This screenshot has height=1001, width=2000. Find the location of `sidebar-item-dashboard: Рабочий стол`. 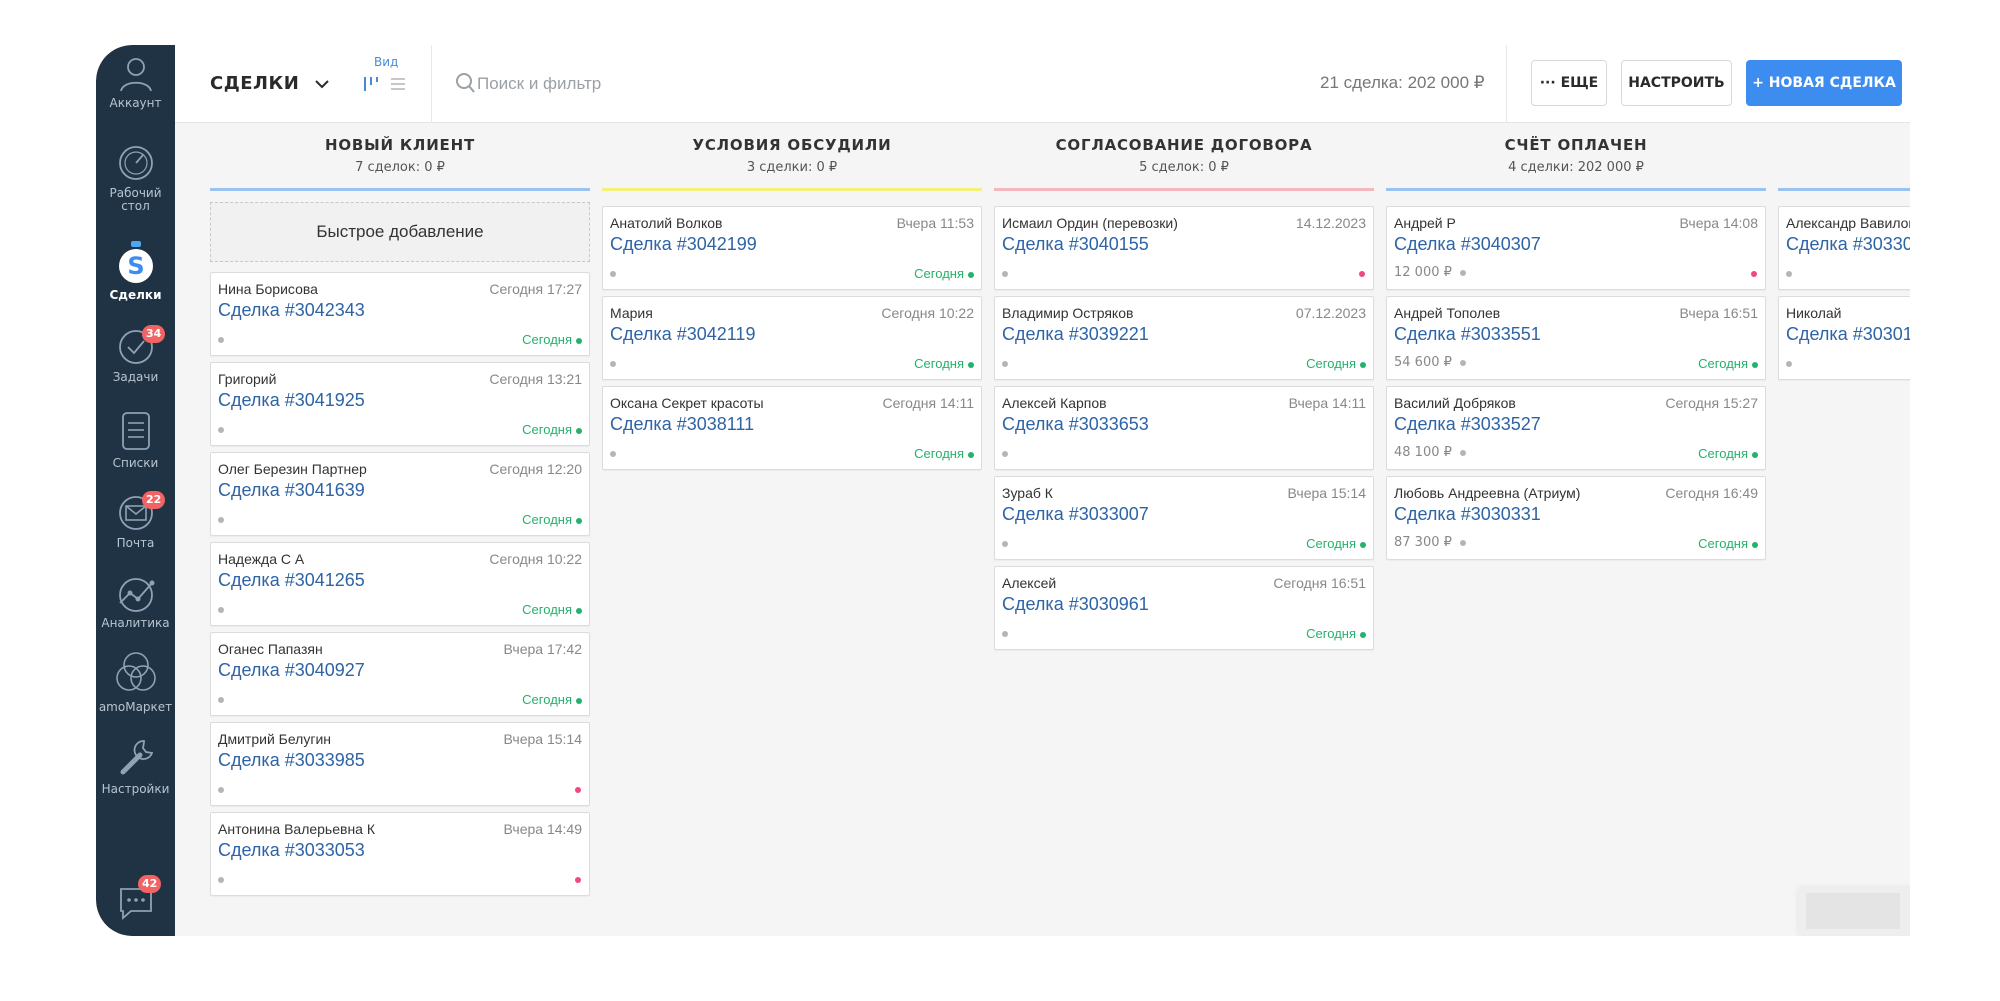

sidebar-item-dashboard: Рабочий стол is located at coordinates (135, 178).